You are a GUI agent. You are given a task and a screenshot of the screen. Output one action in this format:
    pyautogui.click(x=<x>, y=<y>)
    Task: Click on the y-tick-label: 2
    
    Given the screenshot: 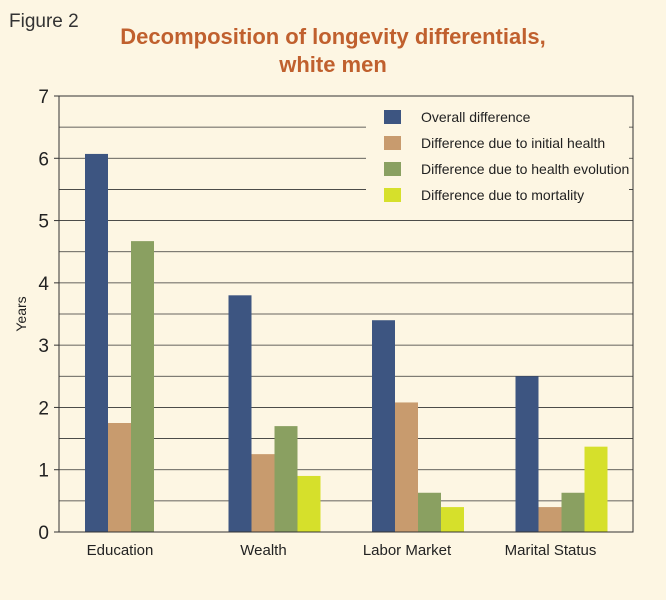 What is the action you would take?
    pyautogui.click(x=43, y=408)
    